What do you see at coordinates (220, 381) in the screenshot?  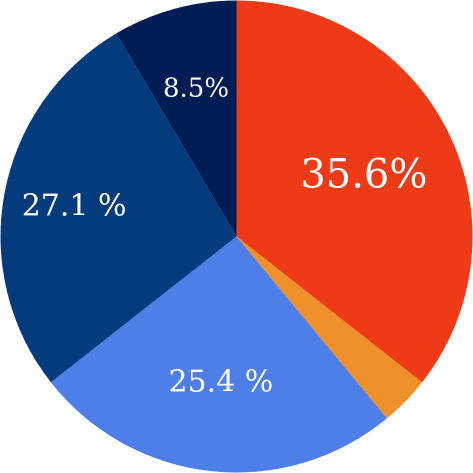 I see `pie-slice-label-2: 25.4 %` at bounding box center [220, 381].